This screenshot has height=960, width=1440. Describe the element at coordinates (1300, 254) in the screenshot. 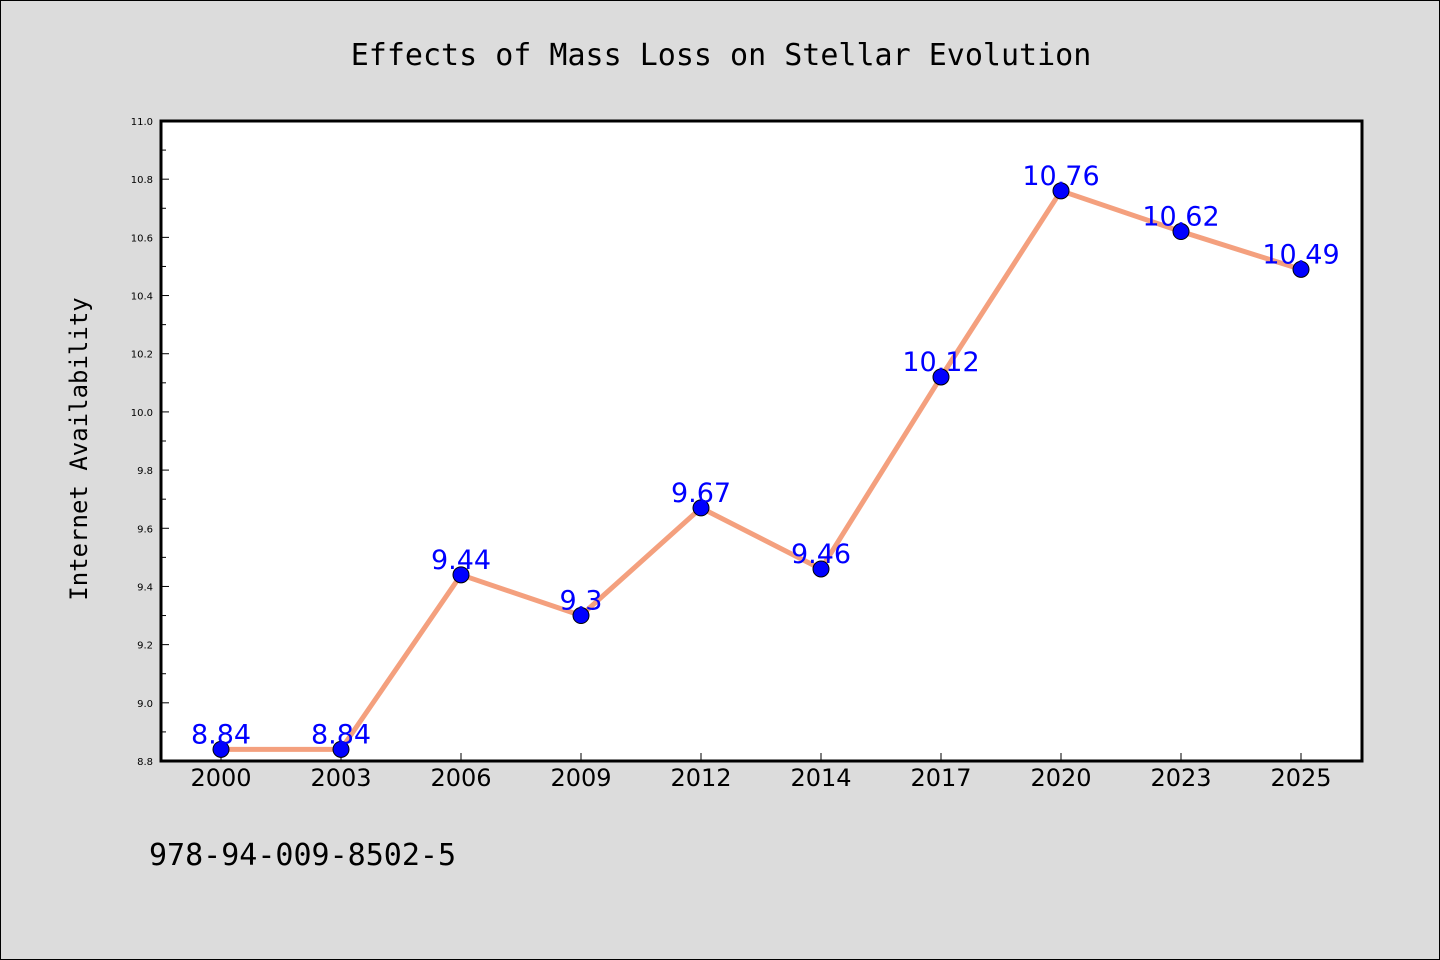

I see `data-label: 10.49` at that location.